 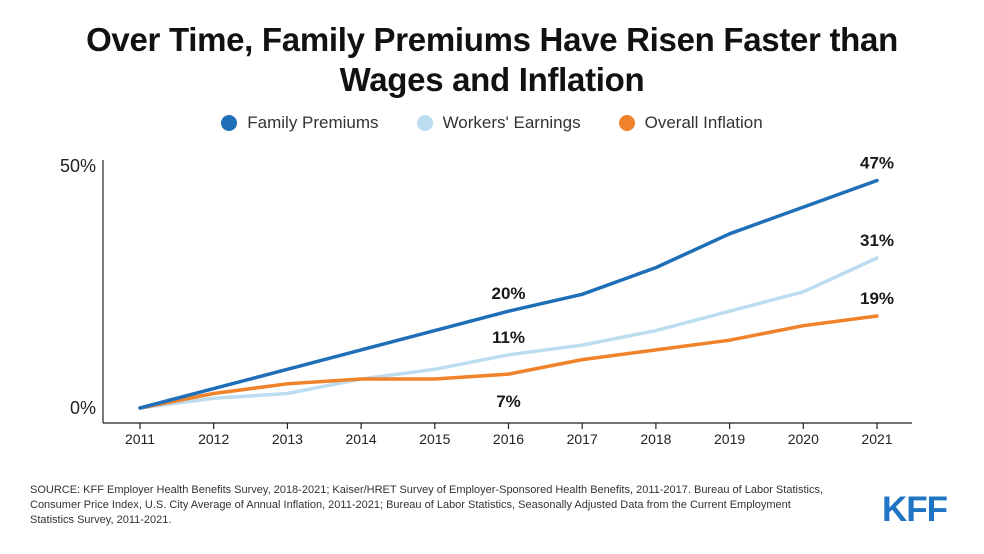 What do you see at coordinates (361, 439) in the screenshot?
I see `x-tick-label: 2014` at bounding box center [361, 439].